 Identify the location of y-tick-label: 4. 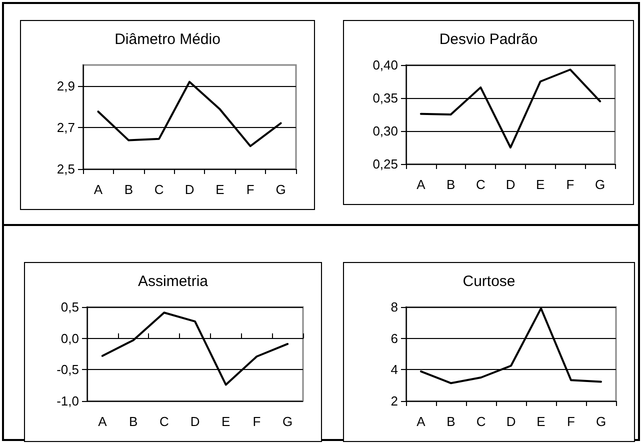
(394, 370).